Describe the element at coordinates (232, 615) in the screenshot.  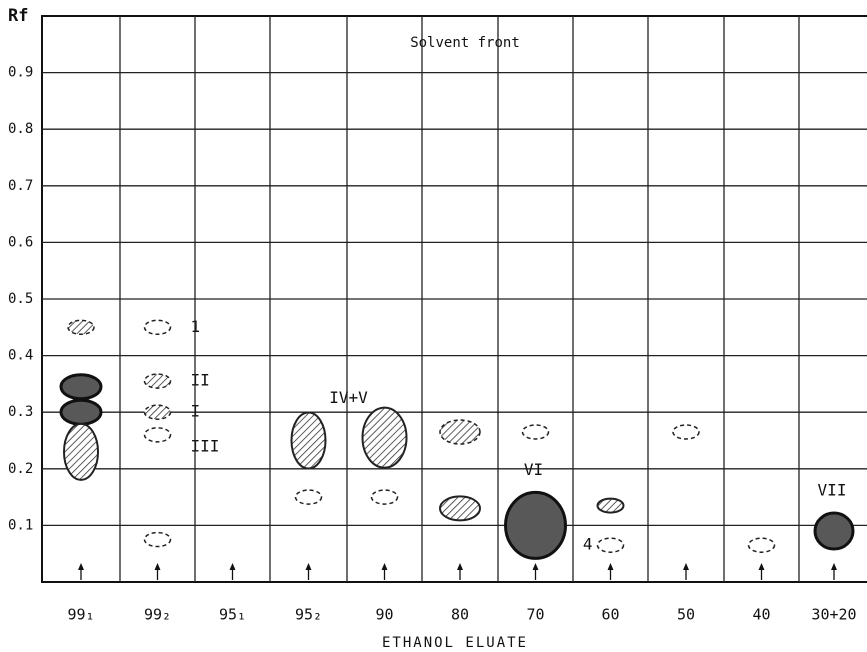
I see `x-tick-label: 95₁` at that location.